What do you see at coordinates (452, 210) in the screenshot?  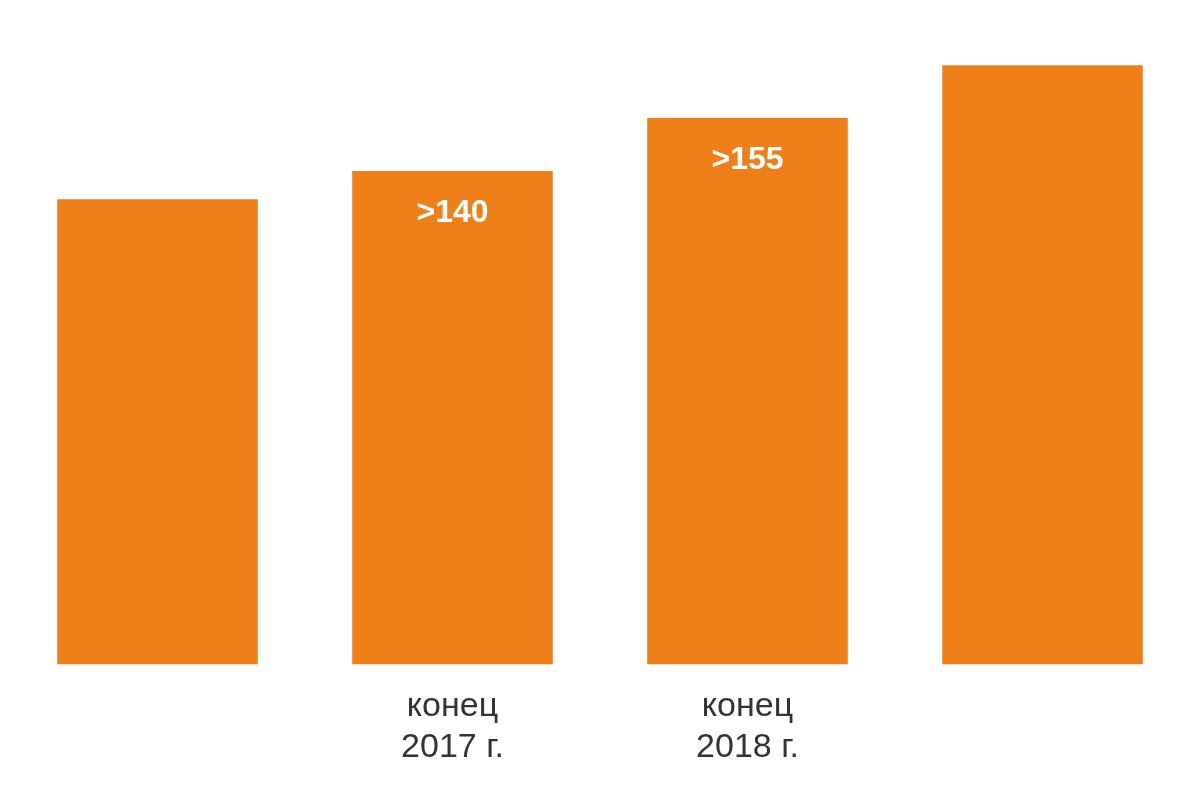 I see `data-label: >140` at bounding box center [452, 210].